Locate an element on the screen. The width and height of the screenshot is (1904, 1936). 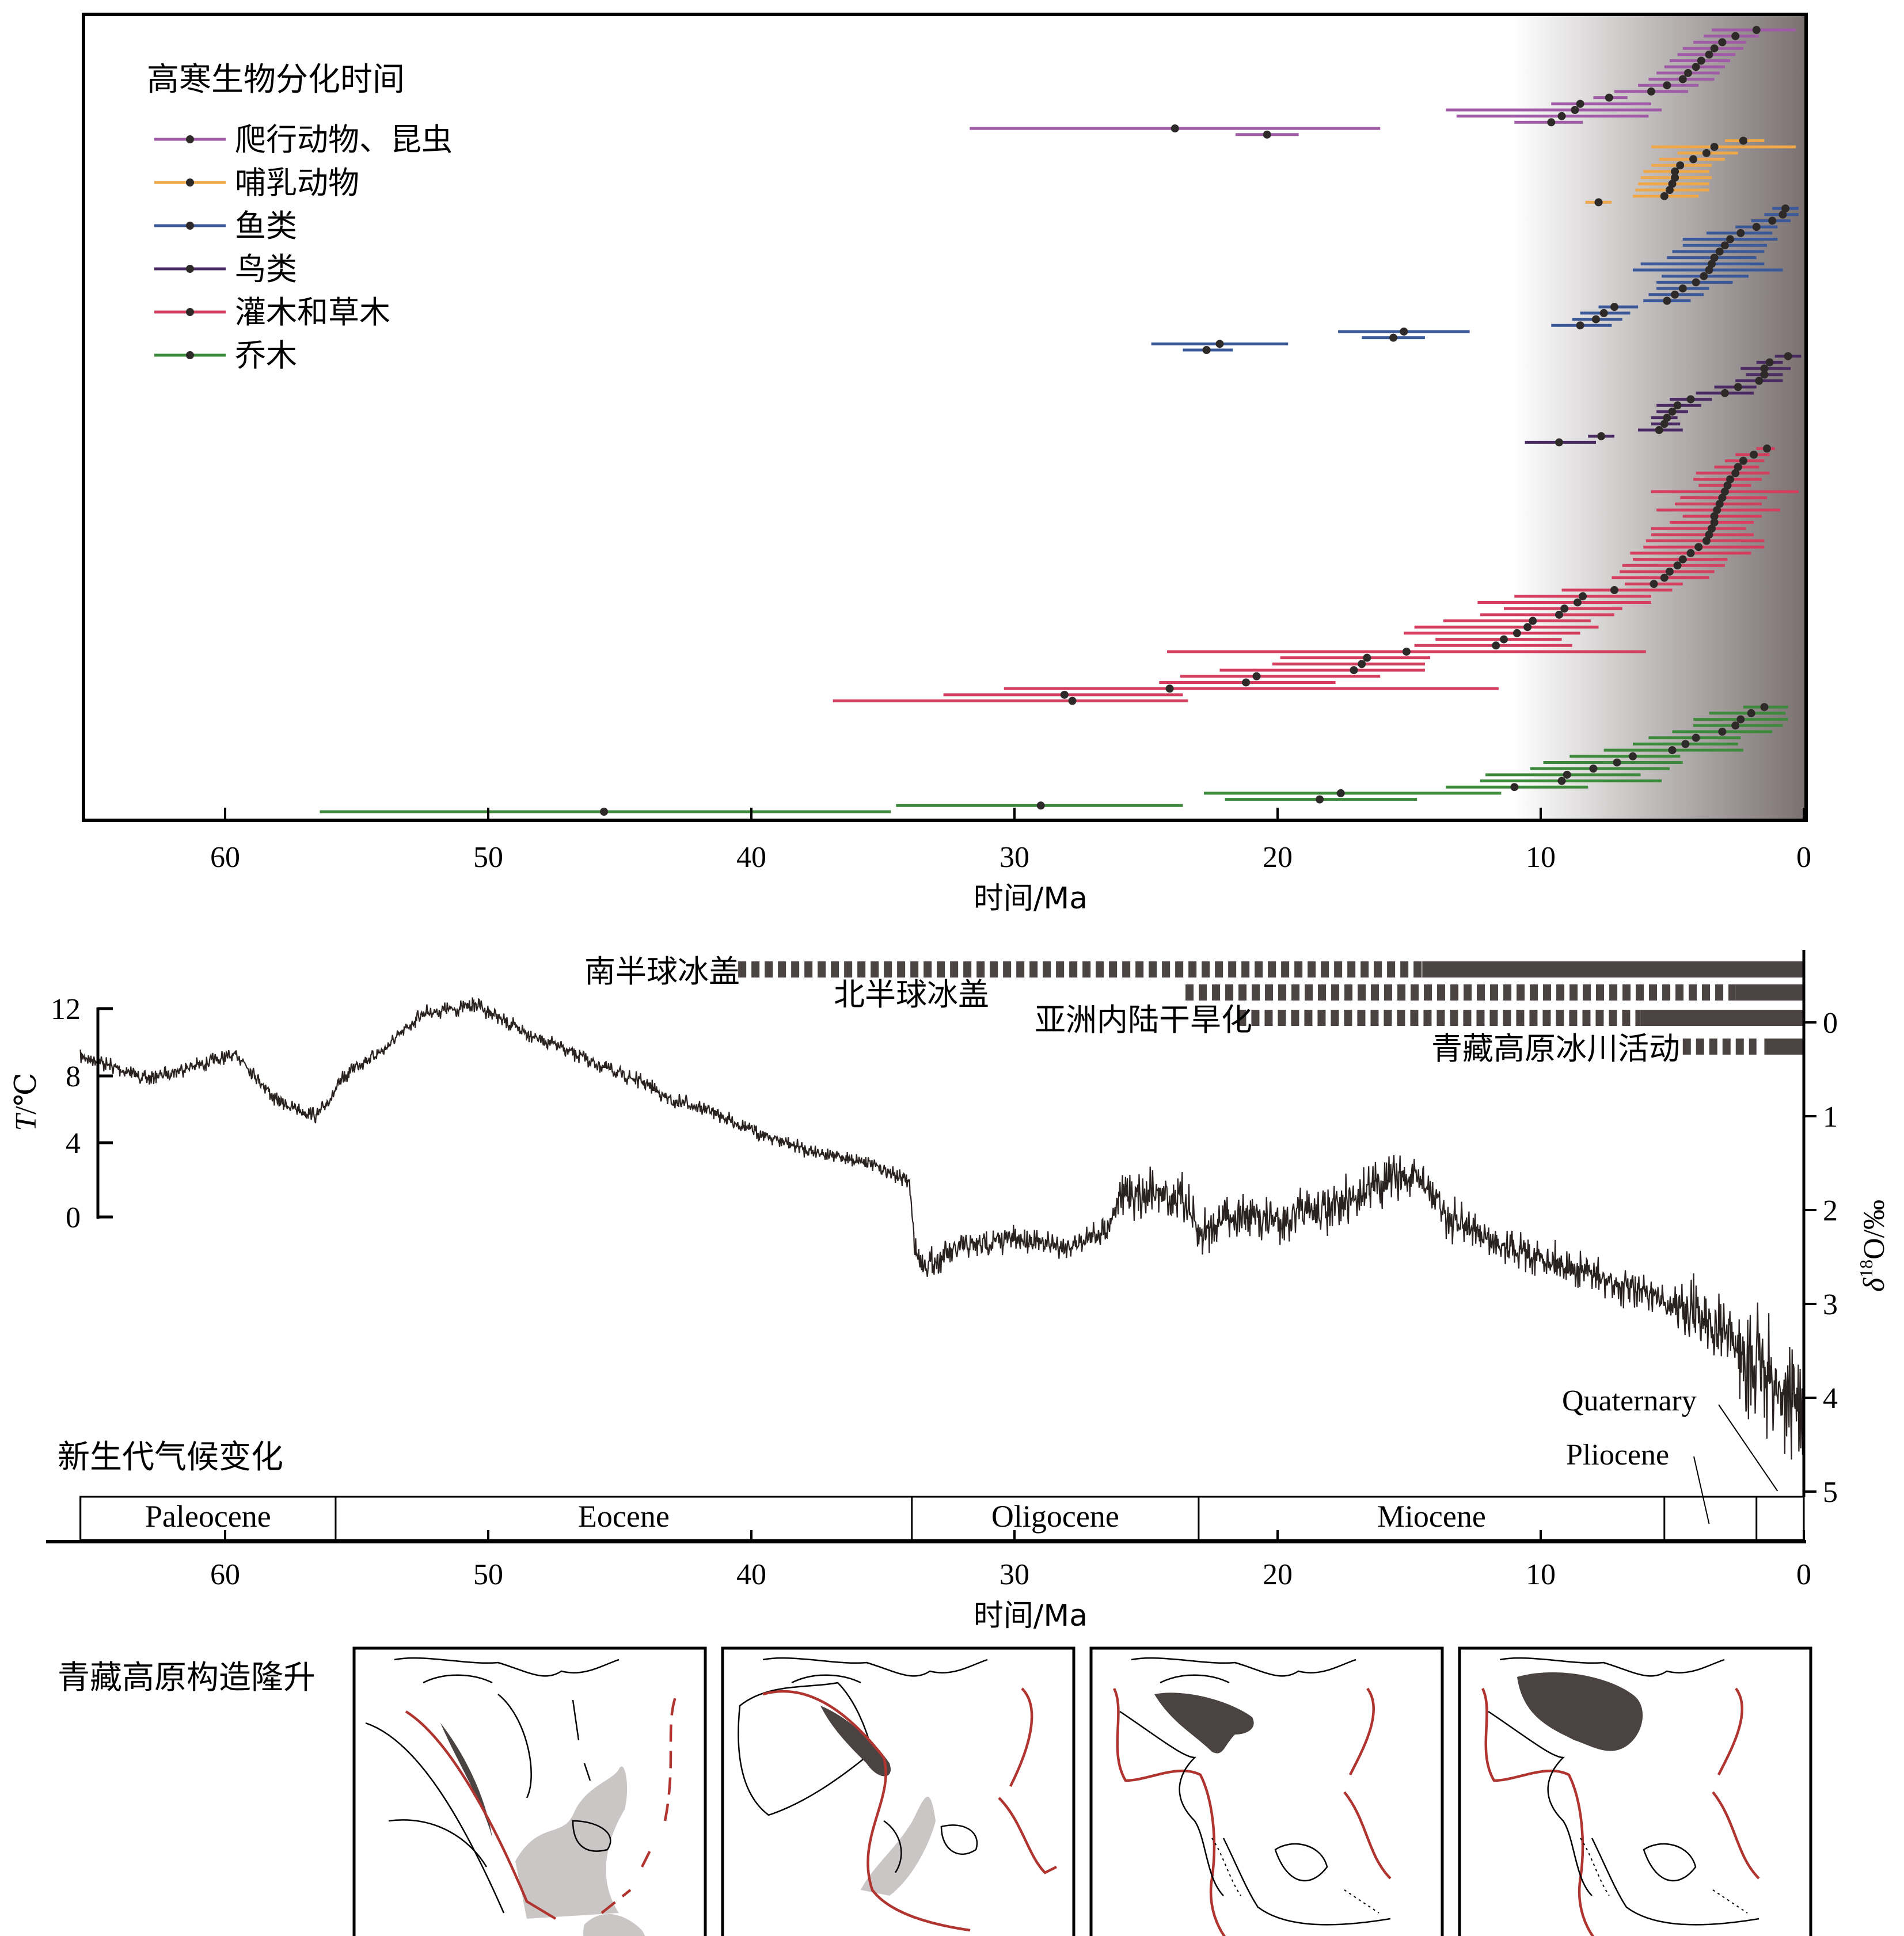
initial-uplift-map-icon is located at coordinates (898, 1791).